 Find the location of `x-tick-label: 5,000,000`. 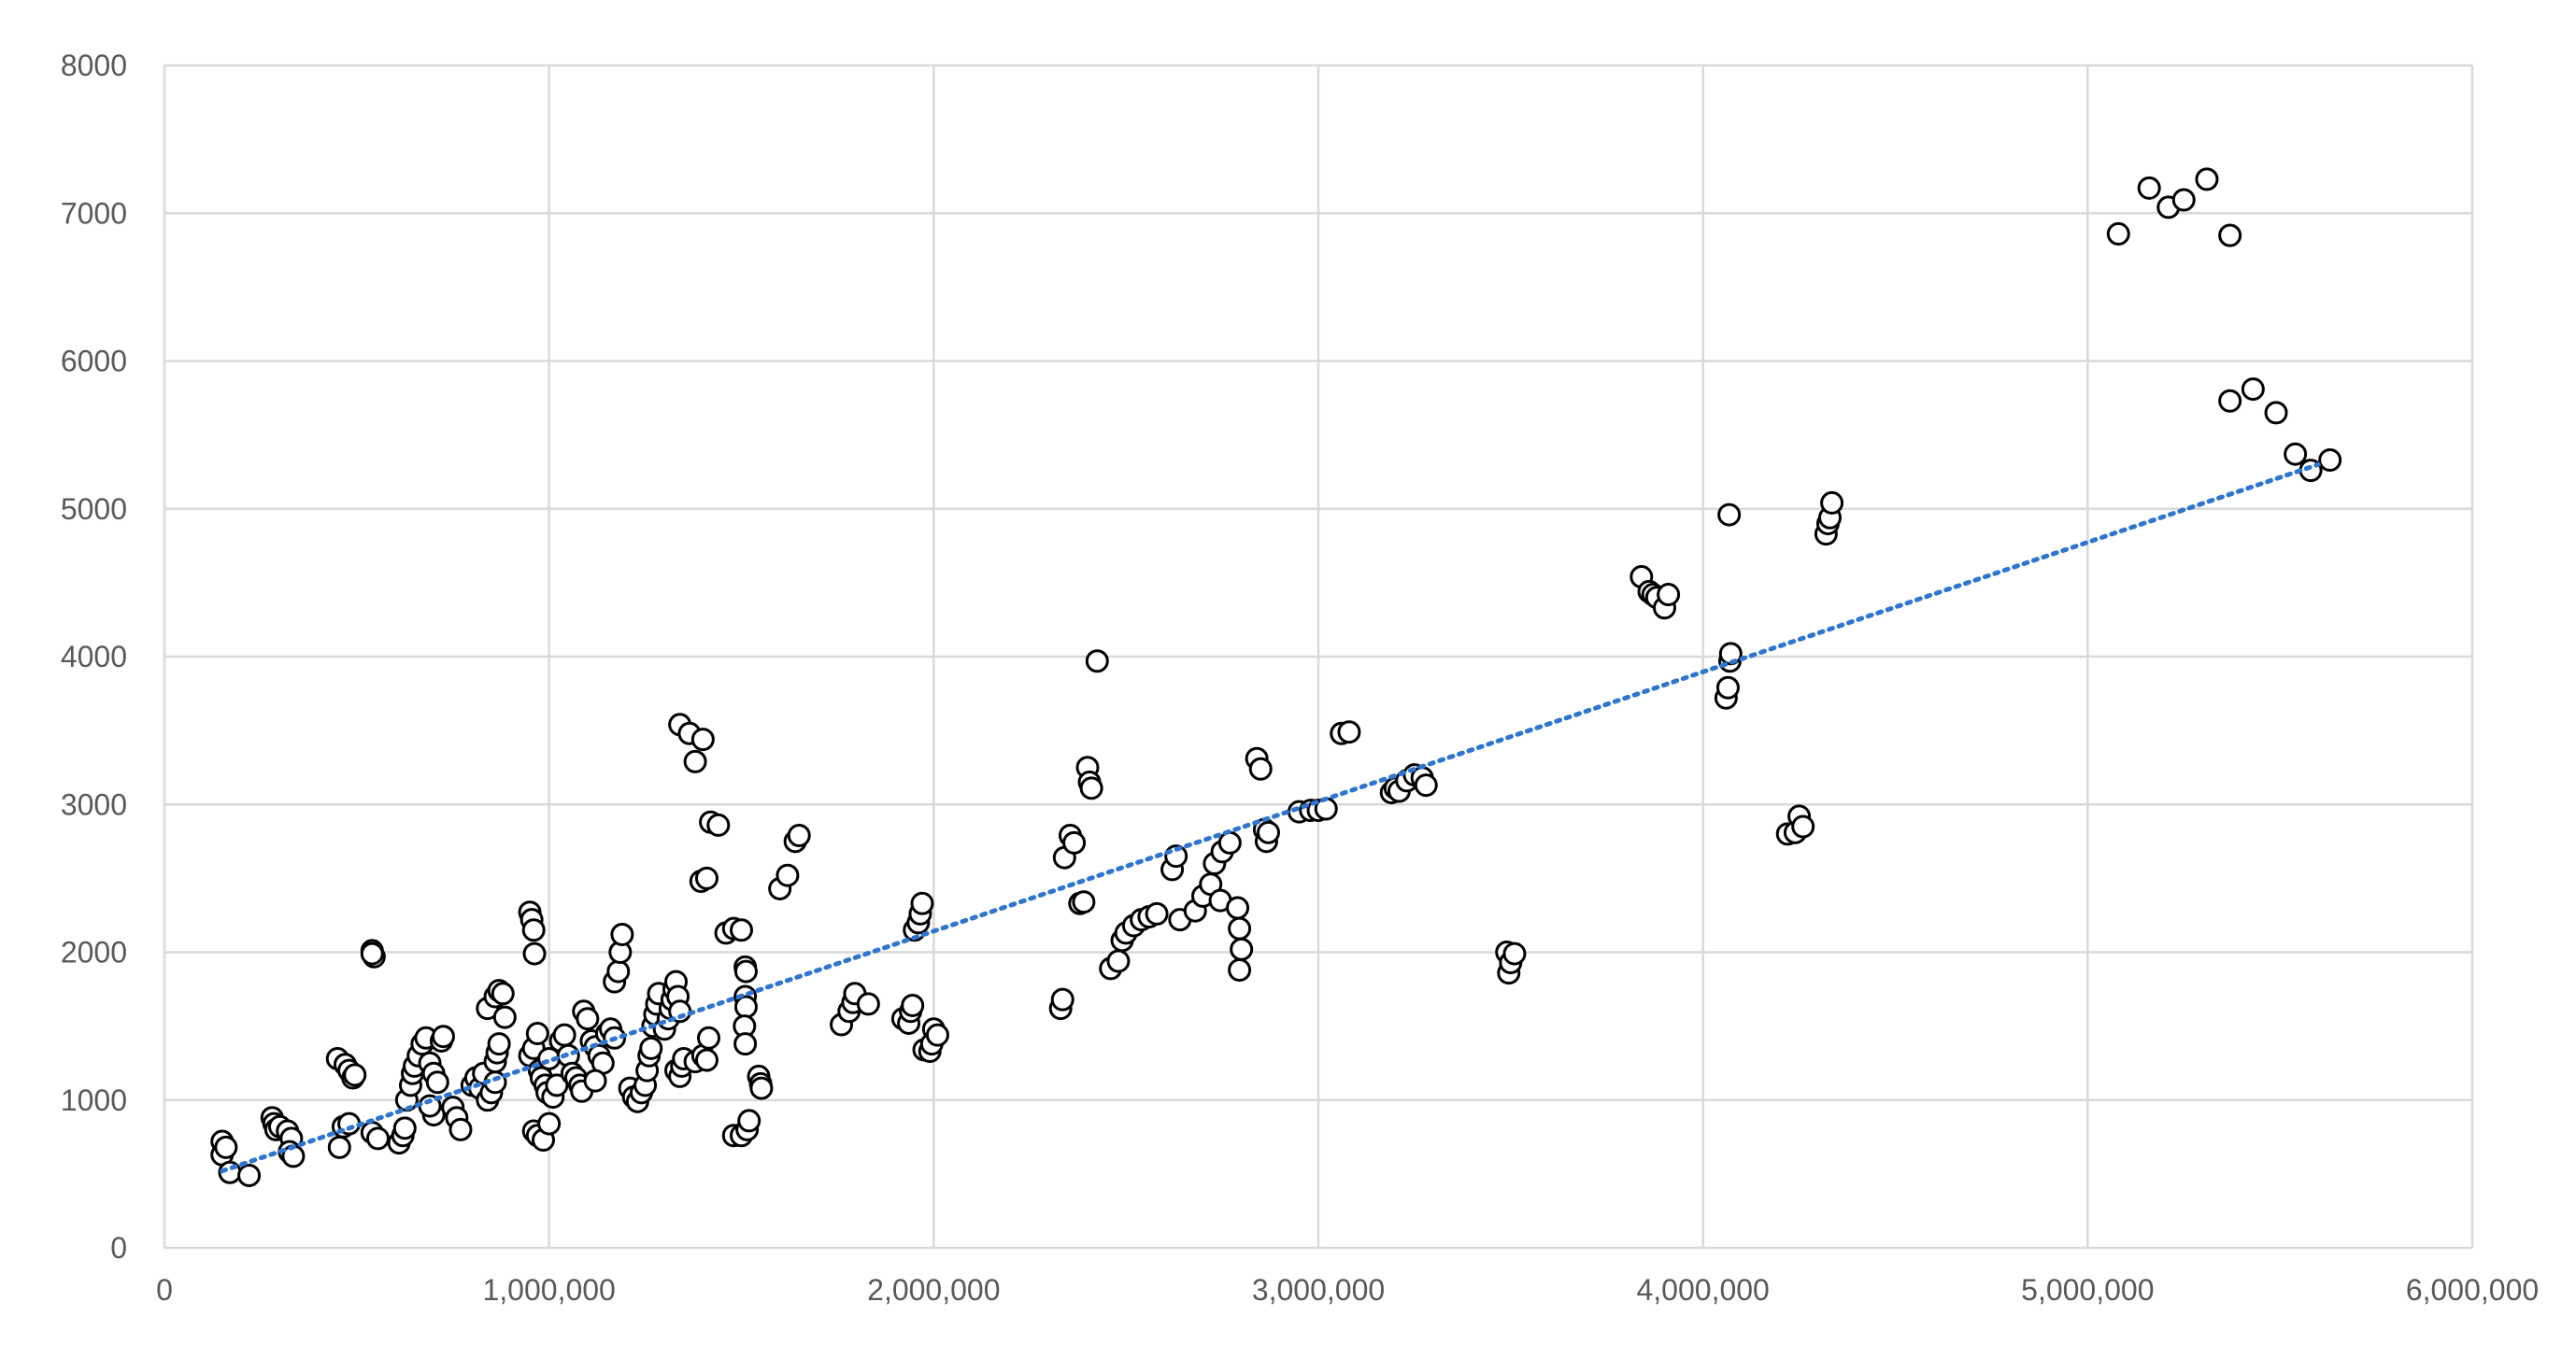

x-tick-label: 5,000,000 is located at coordinates (2088, 1290).